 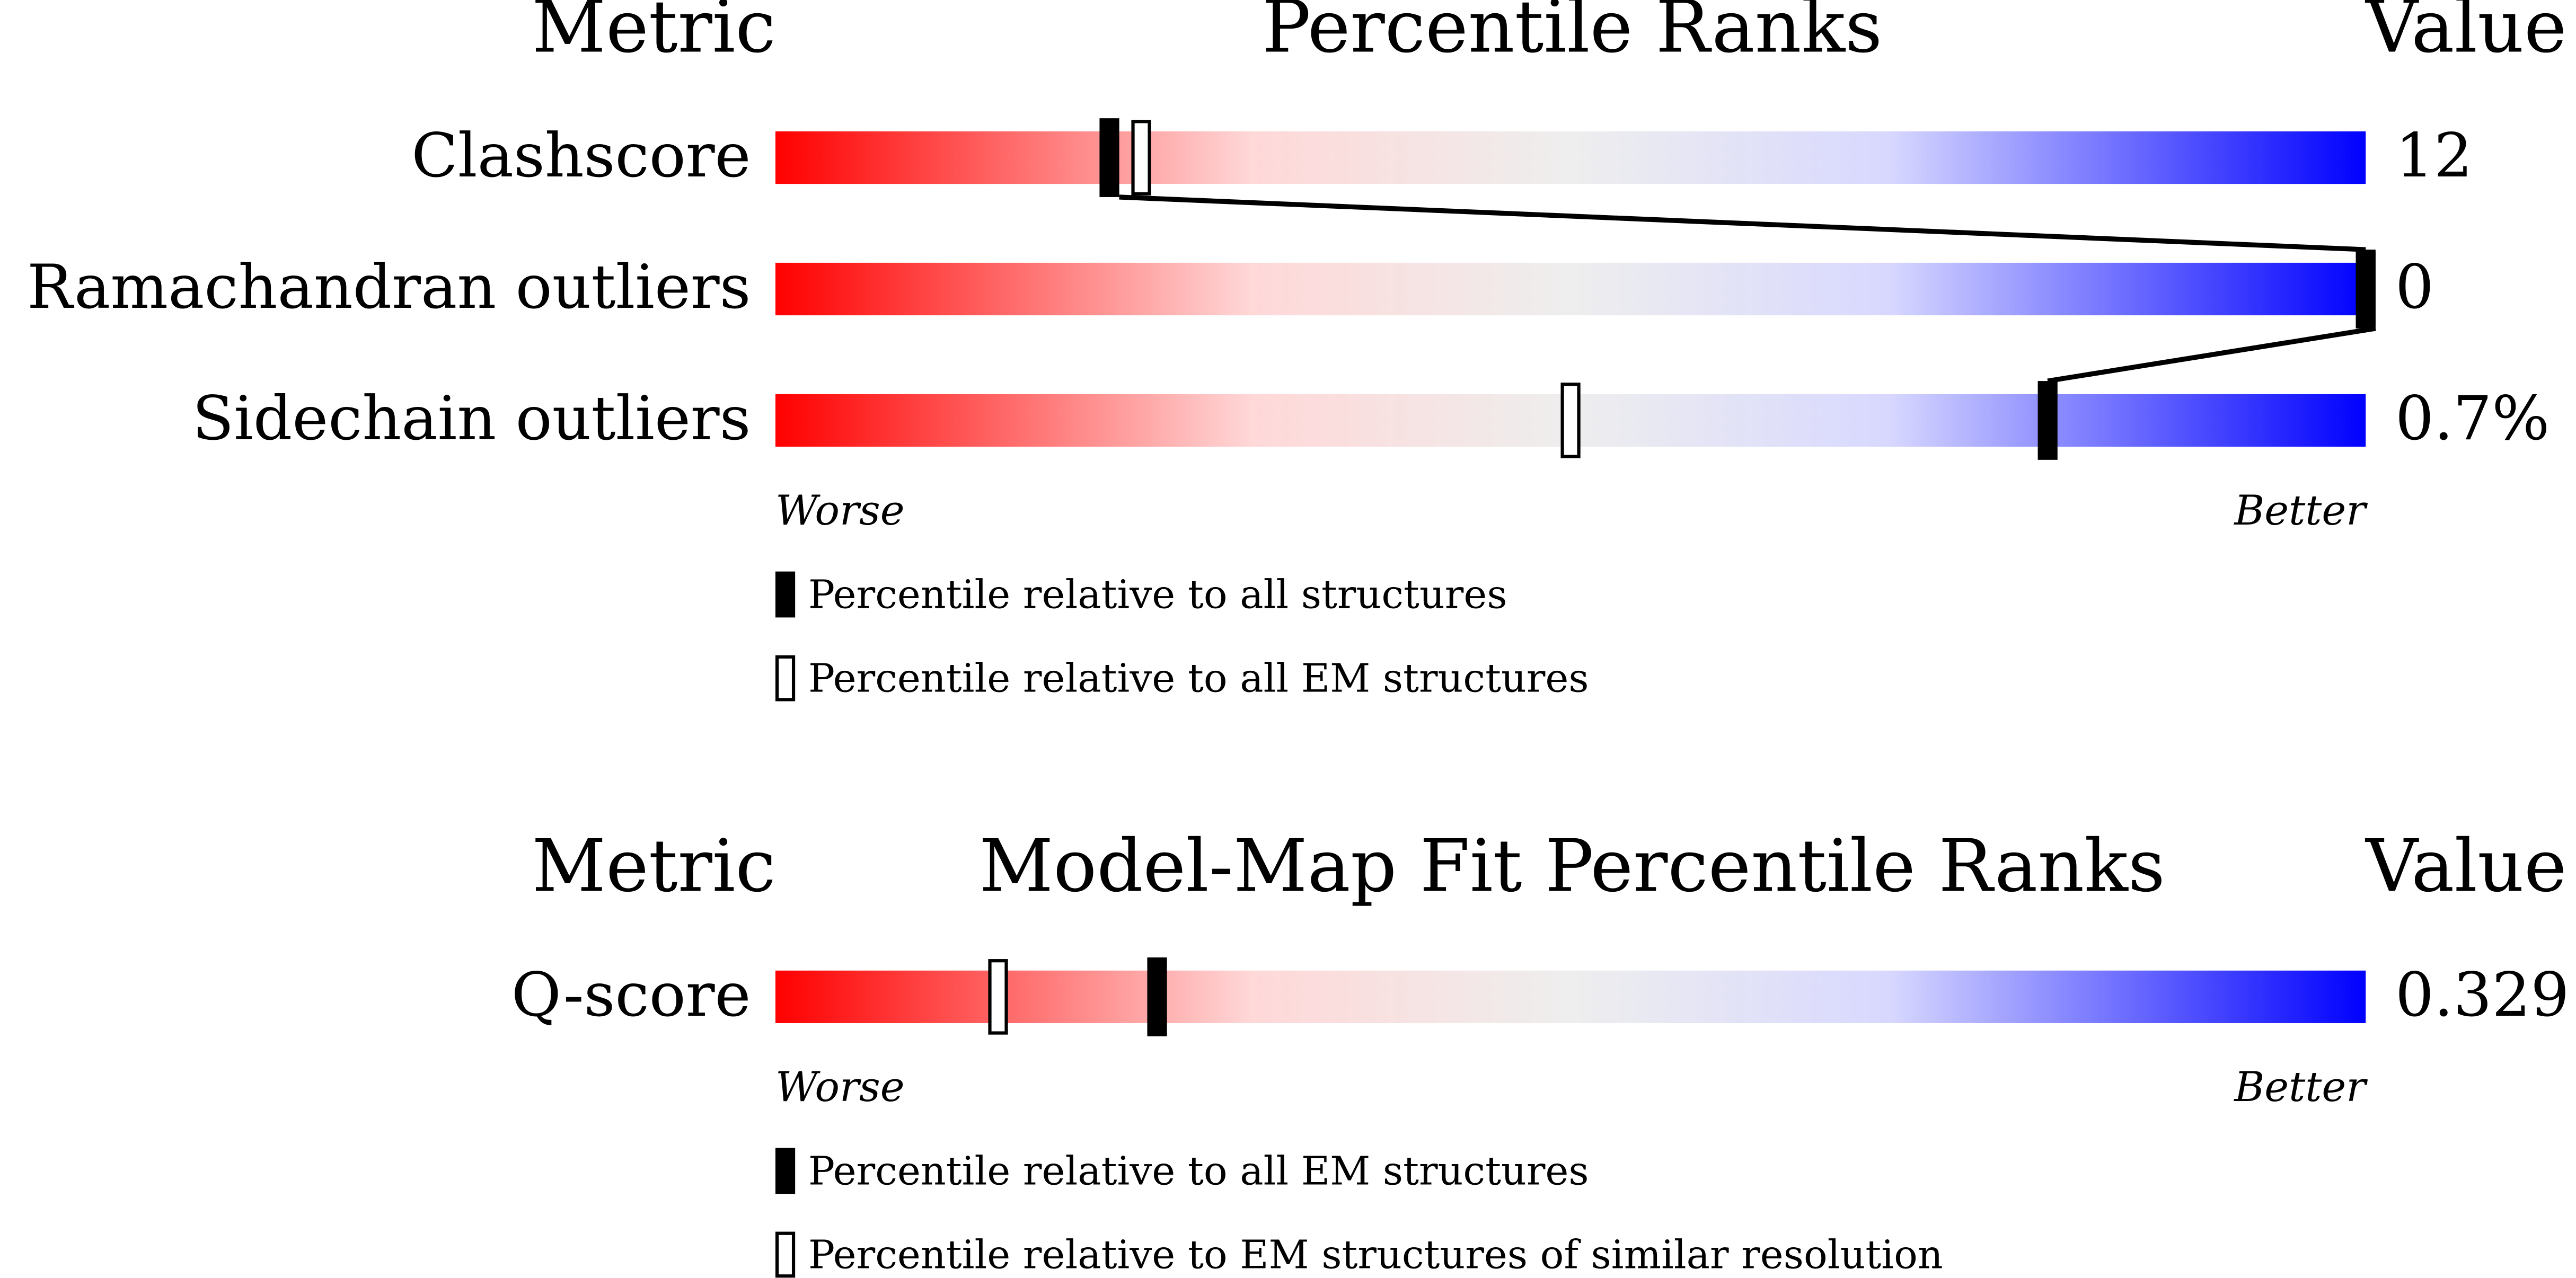 What do you see at coordinates (2482, 995) in the screenshot?
I see `metric-value: 0.329` at bounding box center [2482, 995].